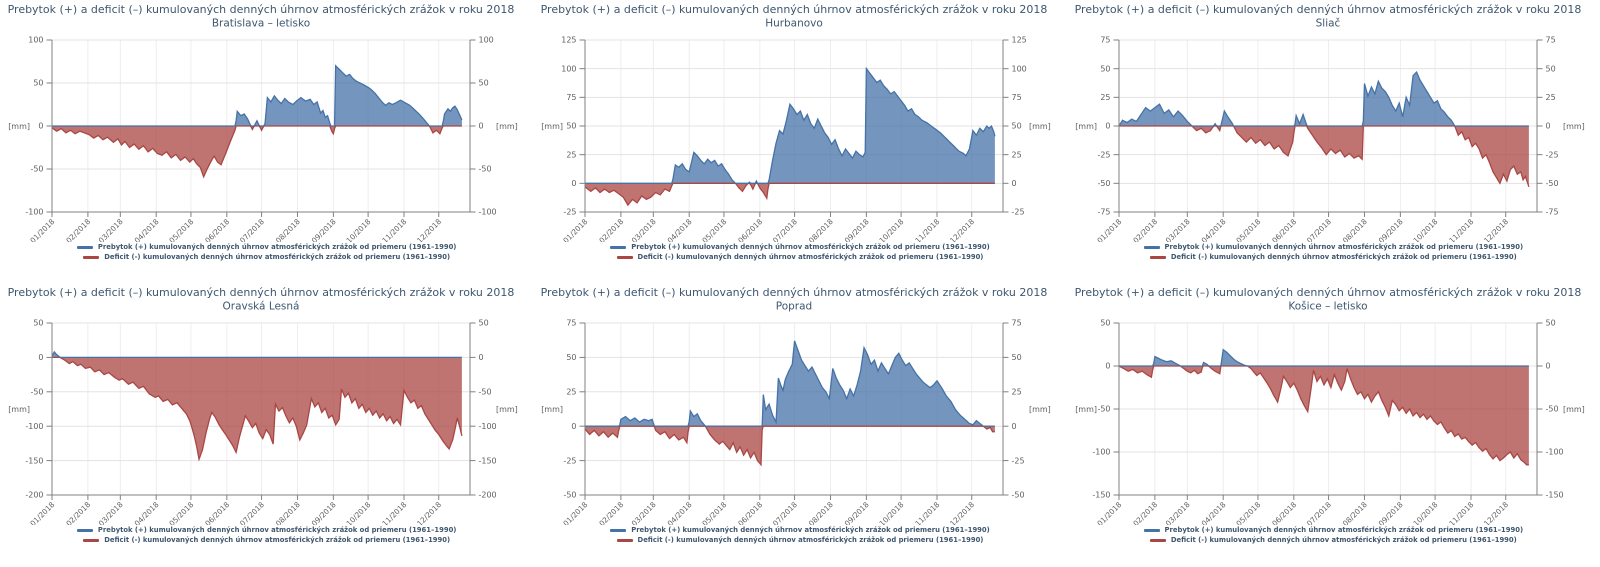 The height and width of the screenshot is (567, 1600). Describe the element at coordinates (1019, 40) in the screenshot. I see `svg-text: 125` at that location.